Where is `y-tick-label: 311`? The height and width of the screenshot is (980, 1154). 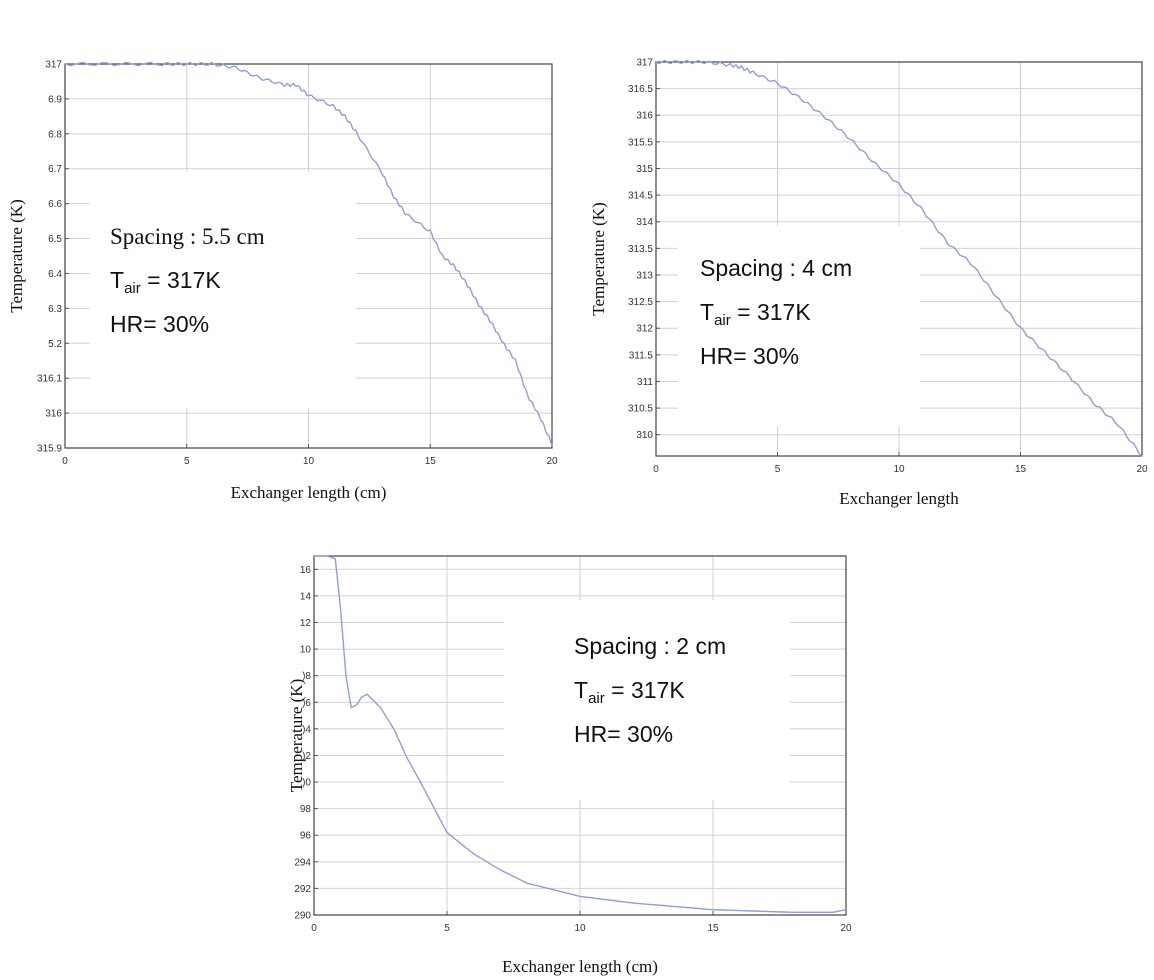
y-tick-label: 311 is located at coordinates (645, 382).